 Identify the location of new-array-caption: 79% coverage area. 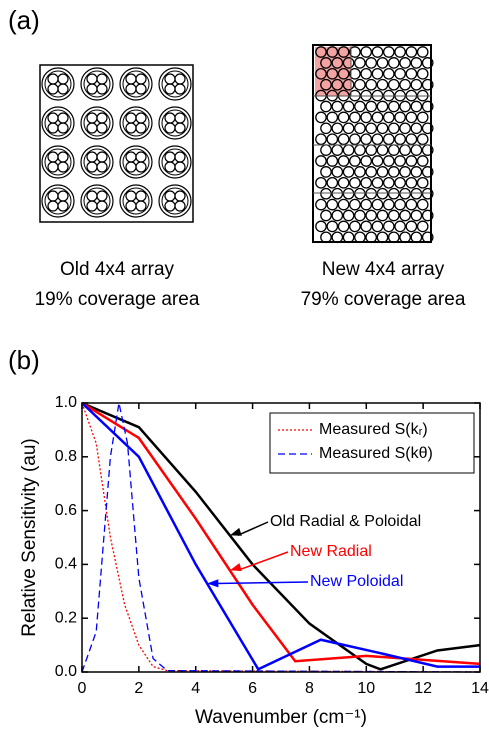
(383, 299).